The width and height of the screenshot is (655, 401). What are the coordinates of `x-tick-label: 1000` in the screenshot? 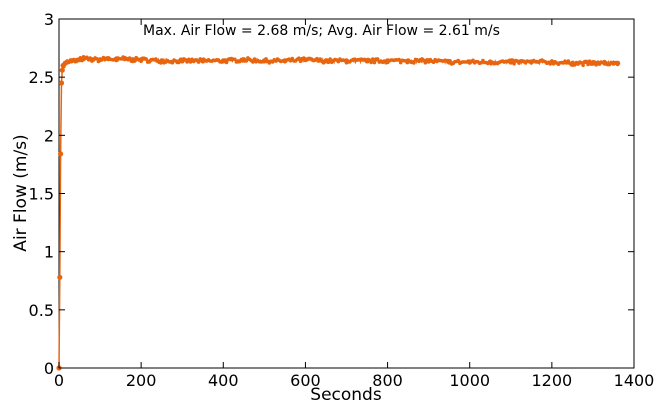 It's located at (469, 380).